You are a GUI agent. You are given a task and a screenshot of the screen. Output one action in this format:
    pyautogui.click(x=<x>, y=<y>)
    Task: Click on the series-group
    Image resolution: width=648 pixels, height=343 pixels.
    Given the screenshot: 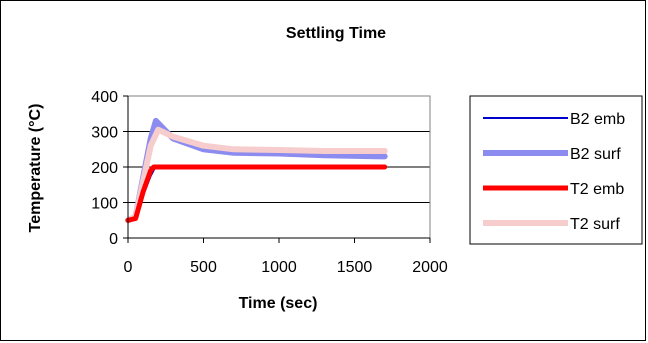 What is the action you would take?
    pyautogui.click(x=256, y=170)
    